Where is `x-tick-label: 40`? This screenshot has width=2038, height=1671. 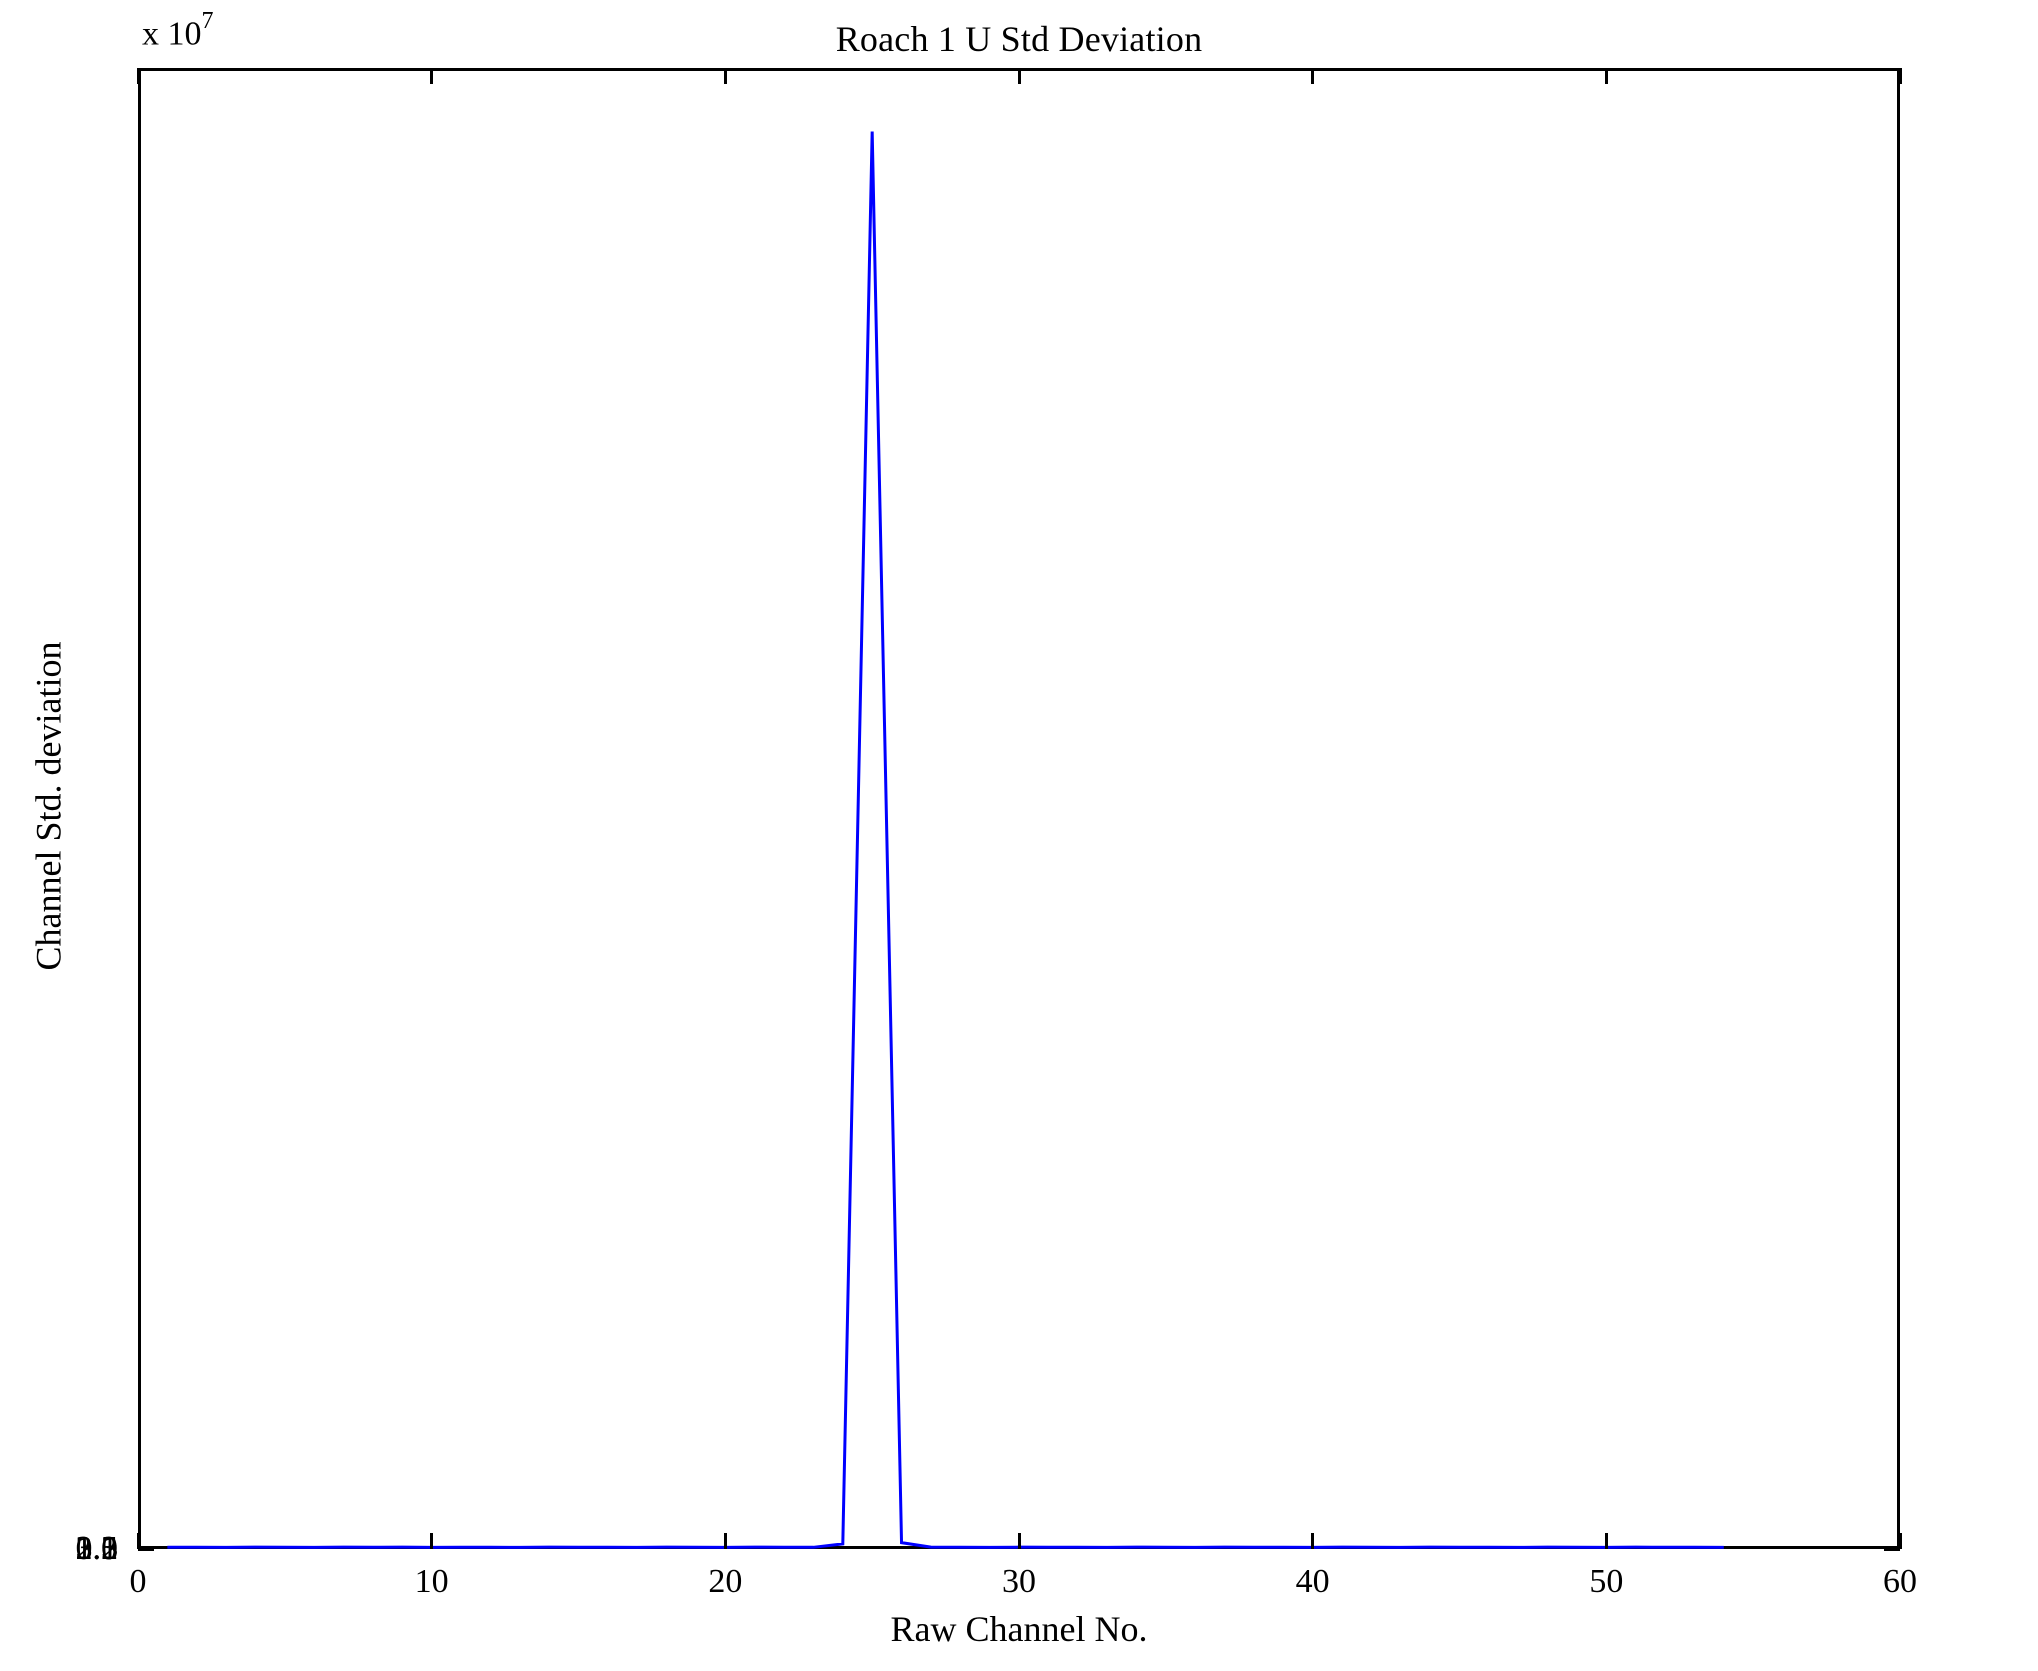 x-tick-label: 40 is located at coordinates (1312, 1581).